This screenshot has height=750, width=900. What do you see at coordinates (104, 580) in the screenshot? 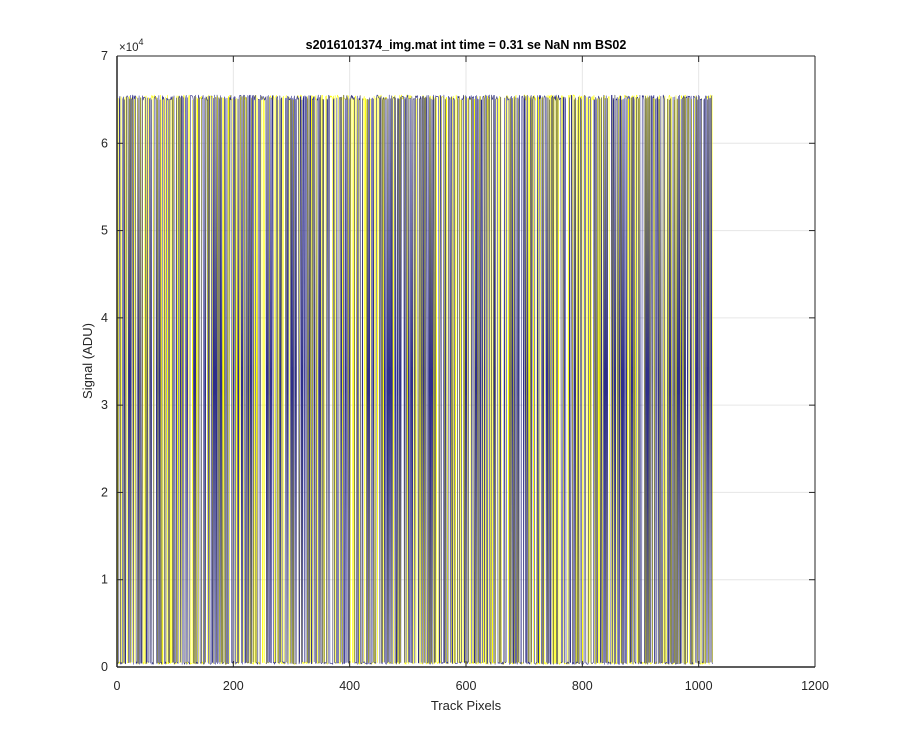
I see `y-tick-label: 1` at bounding box center [104, 580].